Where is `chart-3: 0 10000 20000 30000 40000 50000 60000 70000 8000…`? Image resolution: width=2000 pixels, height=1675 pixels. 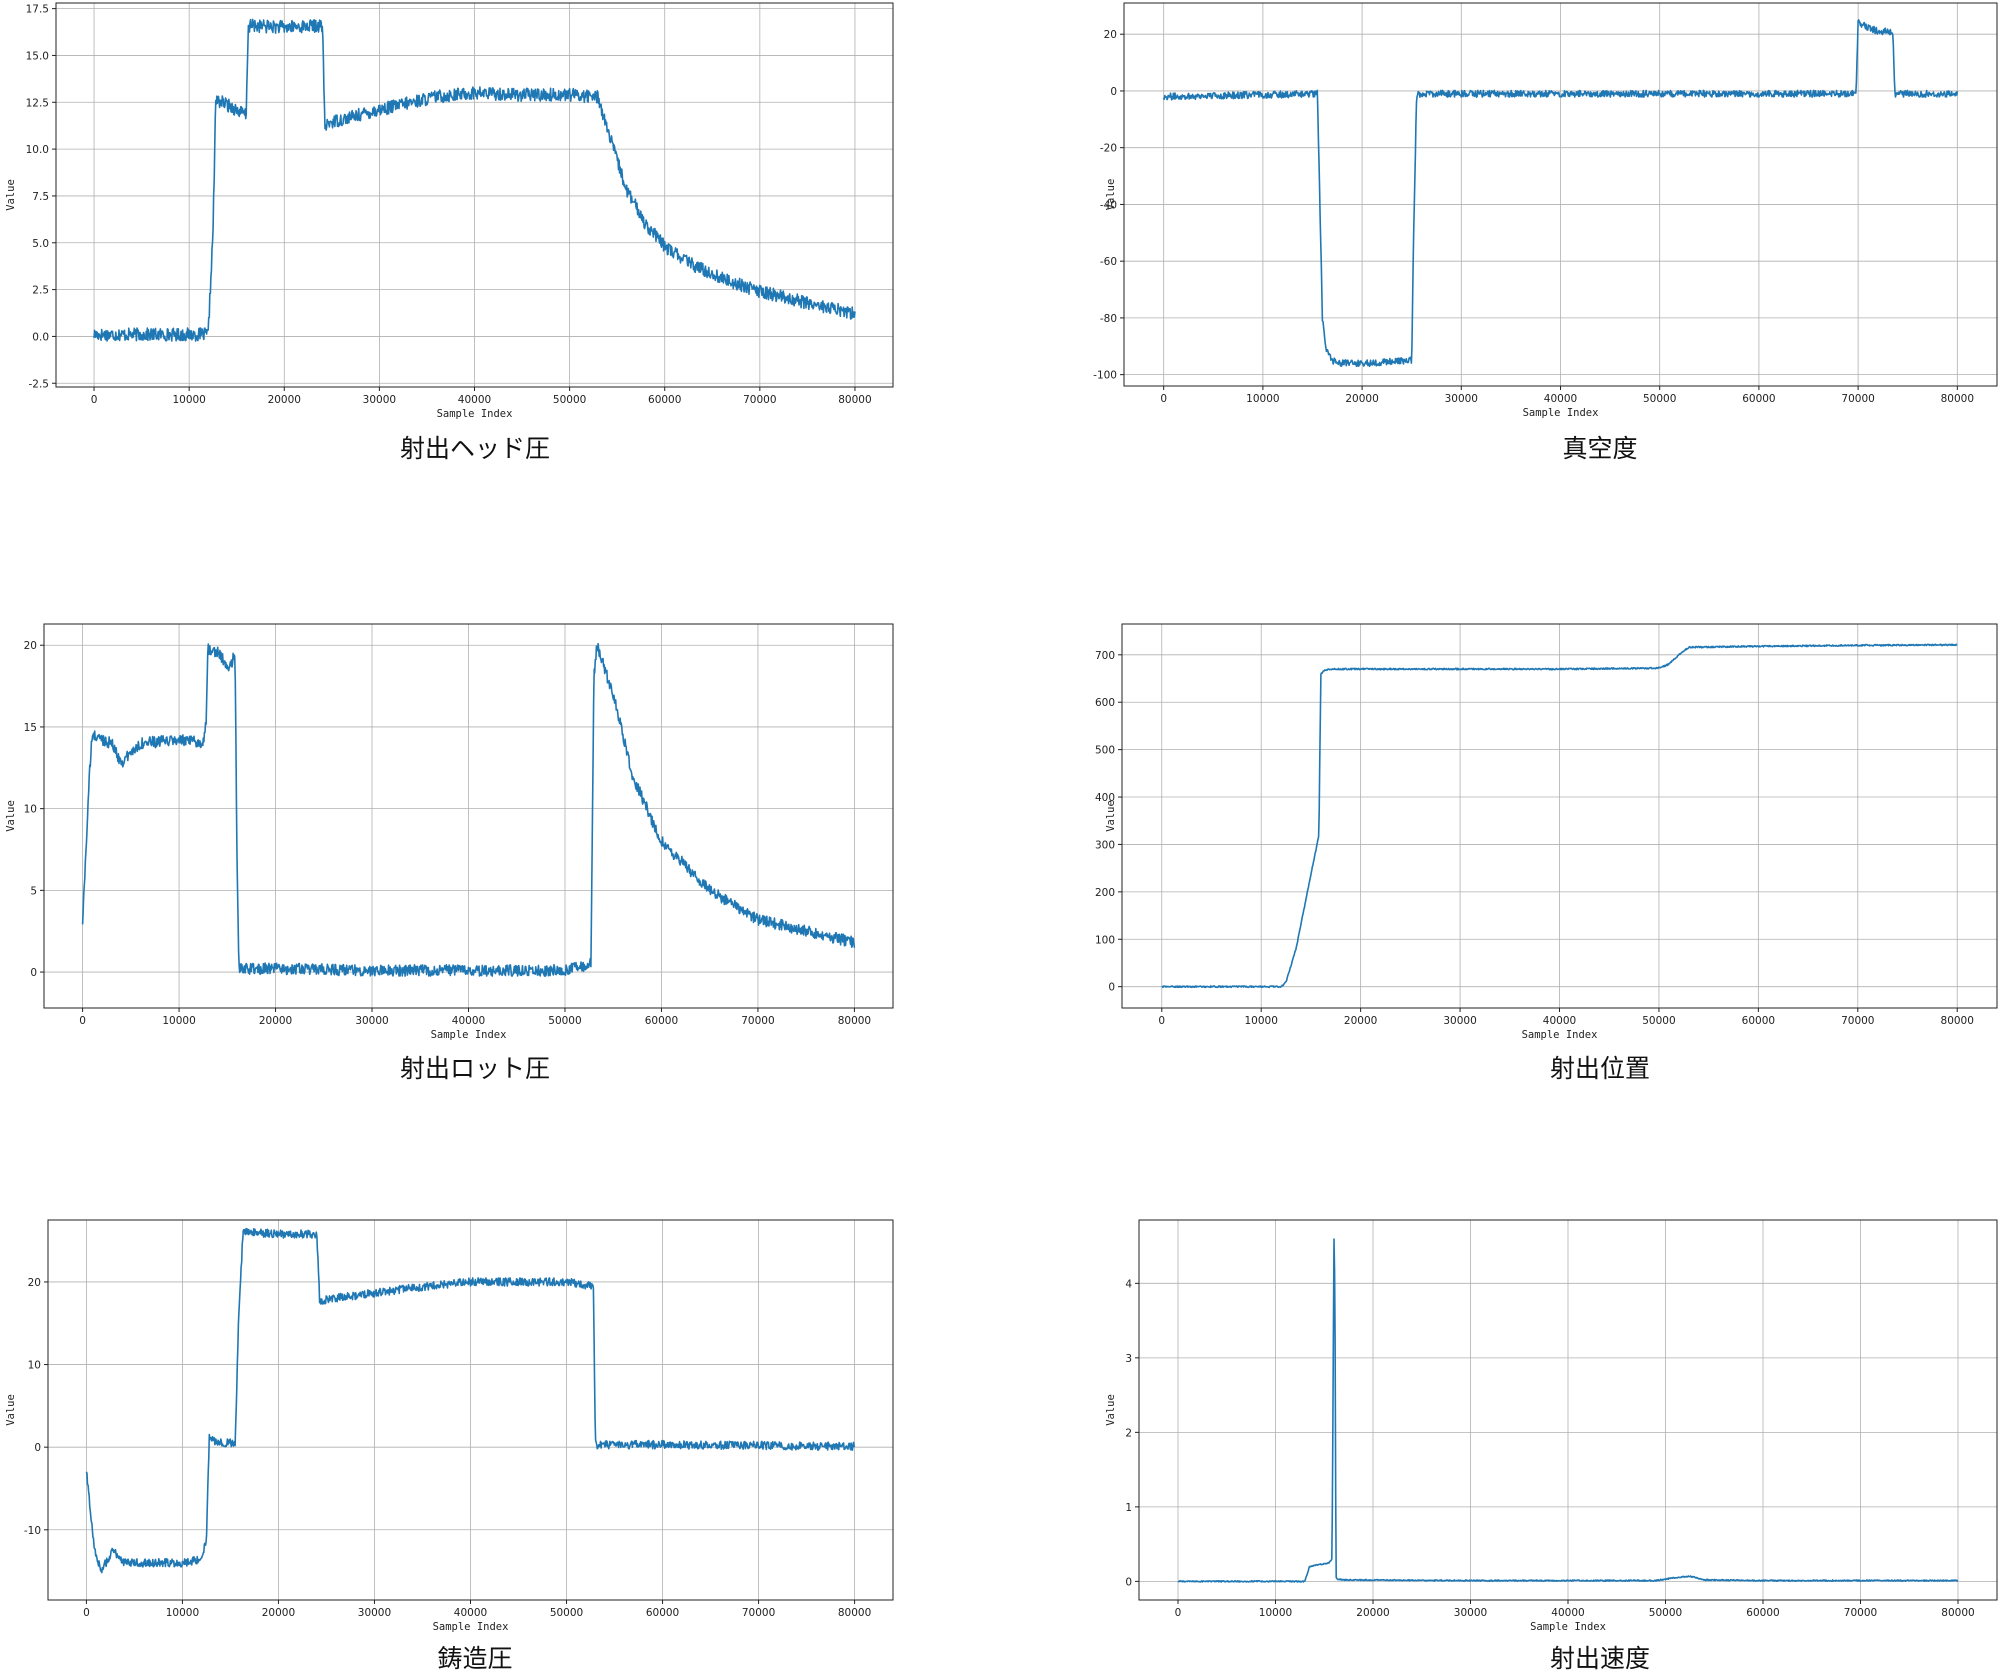
chart-3: 0 10000 20000 30000 40000 50000 60000 70000 8000… is located at coordinates (449, 832).